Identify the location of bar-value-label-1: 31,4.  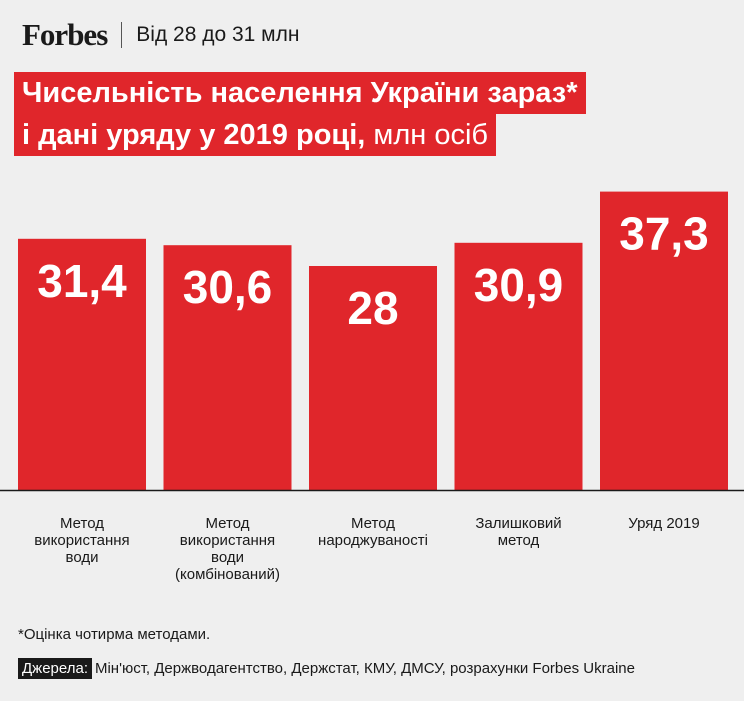
(82, 281).